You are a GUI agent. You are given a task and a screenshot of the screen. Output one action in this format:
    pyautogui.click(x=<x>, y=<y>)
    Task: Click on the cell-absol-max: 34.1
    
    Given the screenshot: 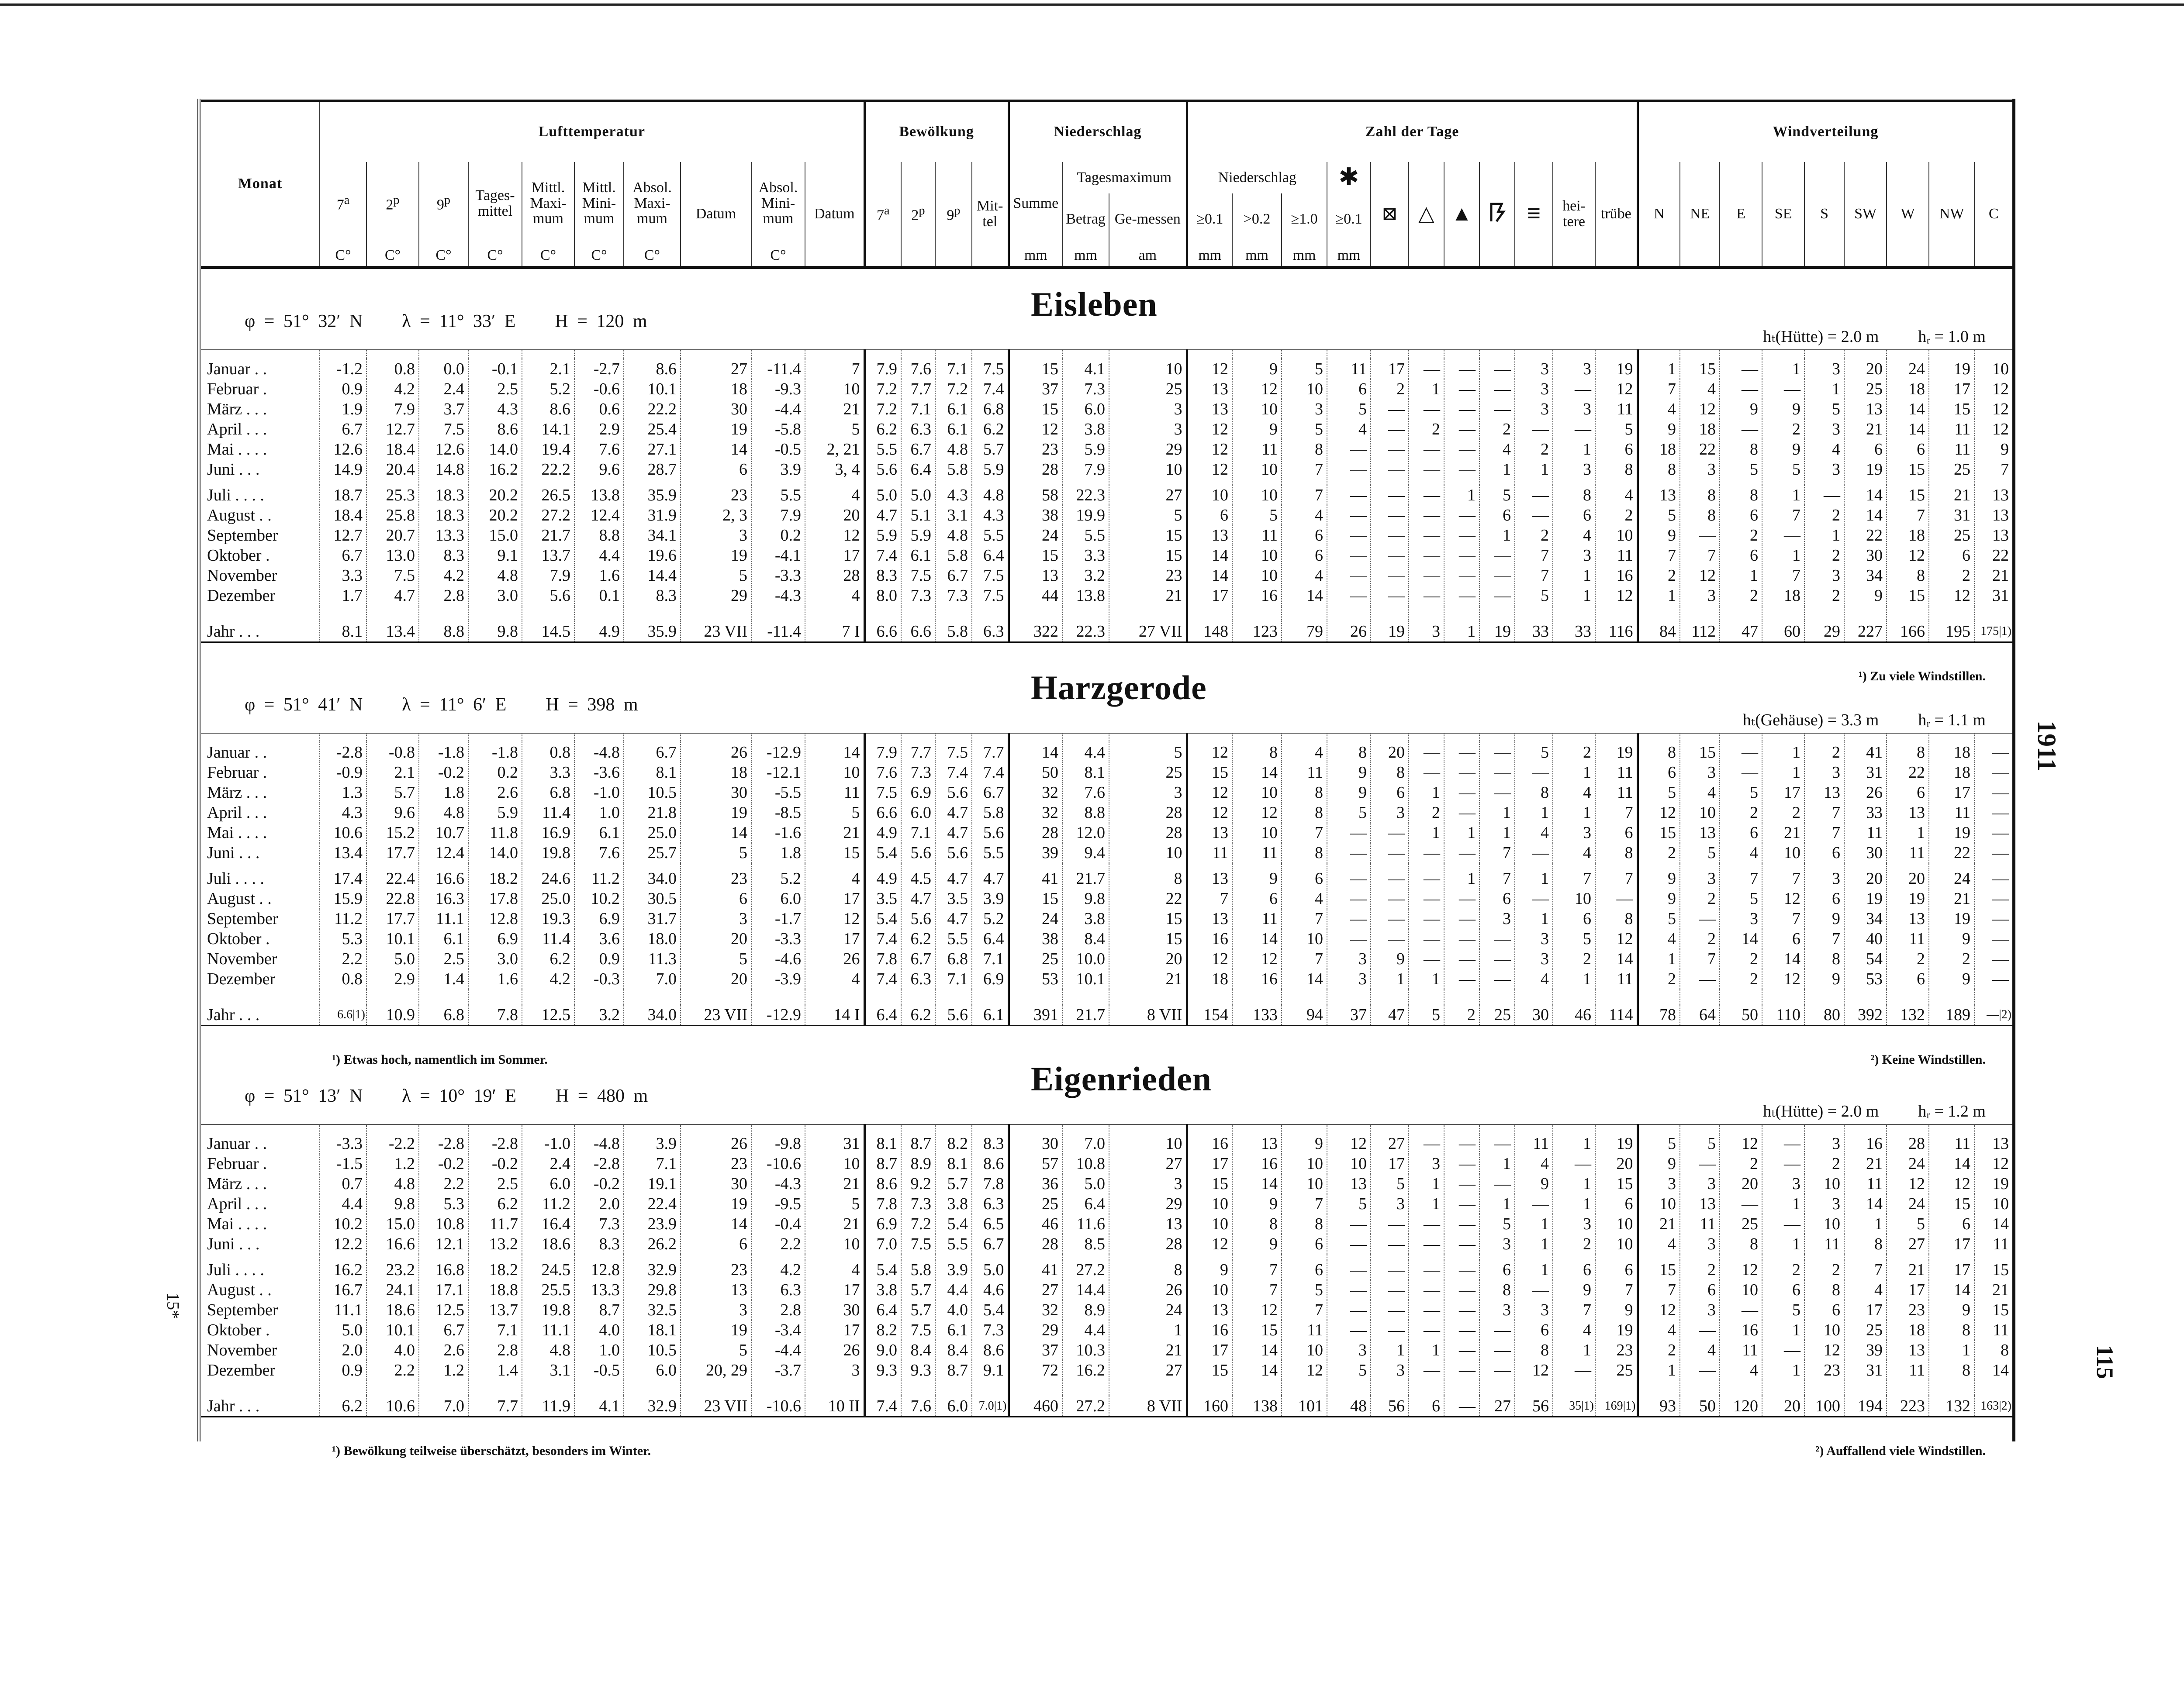 What is the action you would take?
    pyautogui.click(x=652, y=535)
    